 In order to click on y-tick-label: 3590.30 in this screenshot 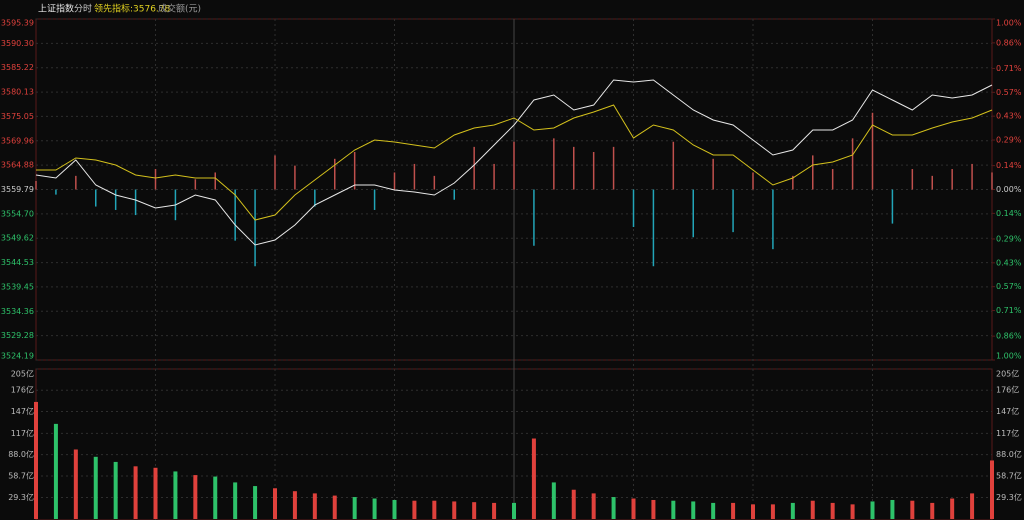, I will do `click(17, 43)`.